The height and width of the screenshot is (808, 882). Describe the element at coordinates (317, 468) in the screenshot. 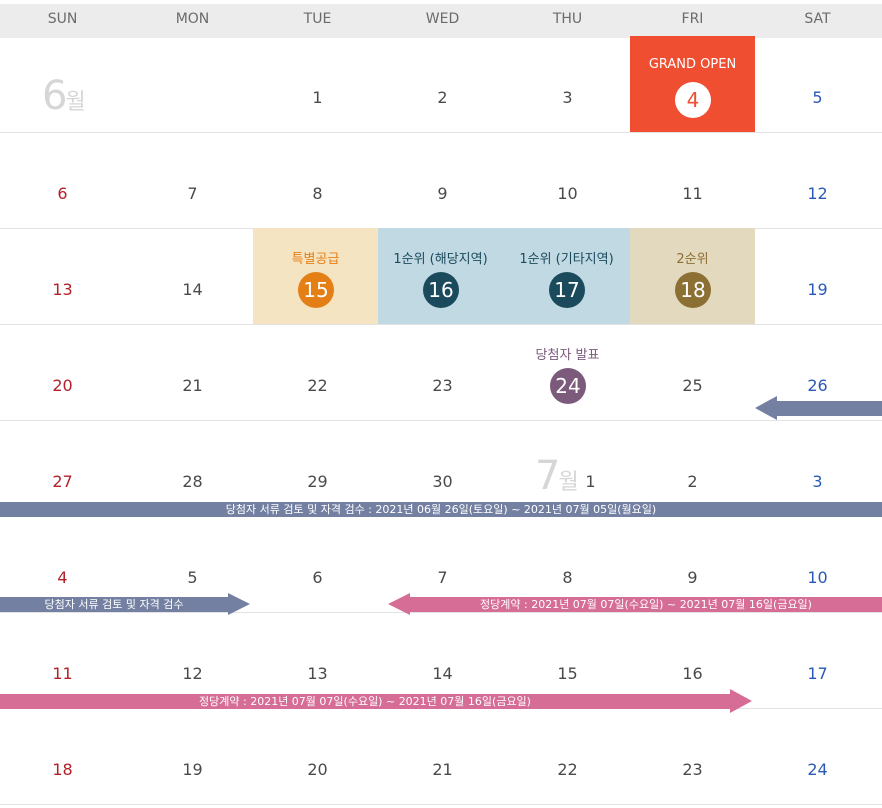

I see `day-cell: 29` at that location.